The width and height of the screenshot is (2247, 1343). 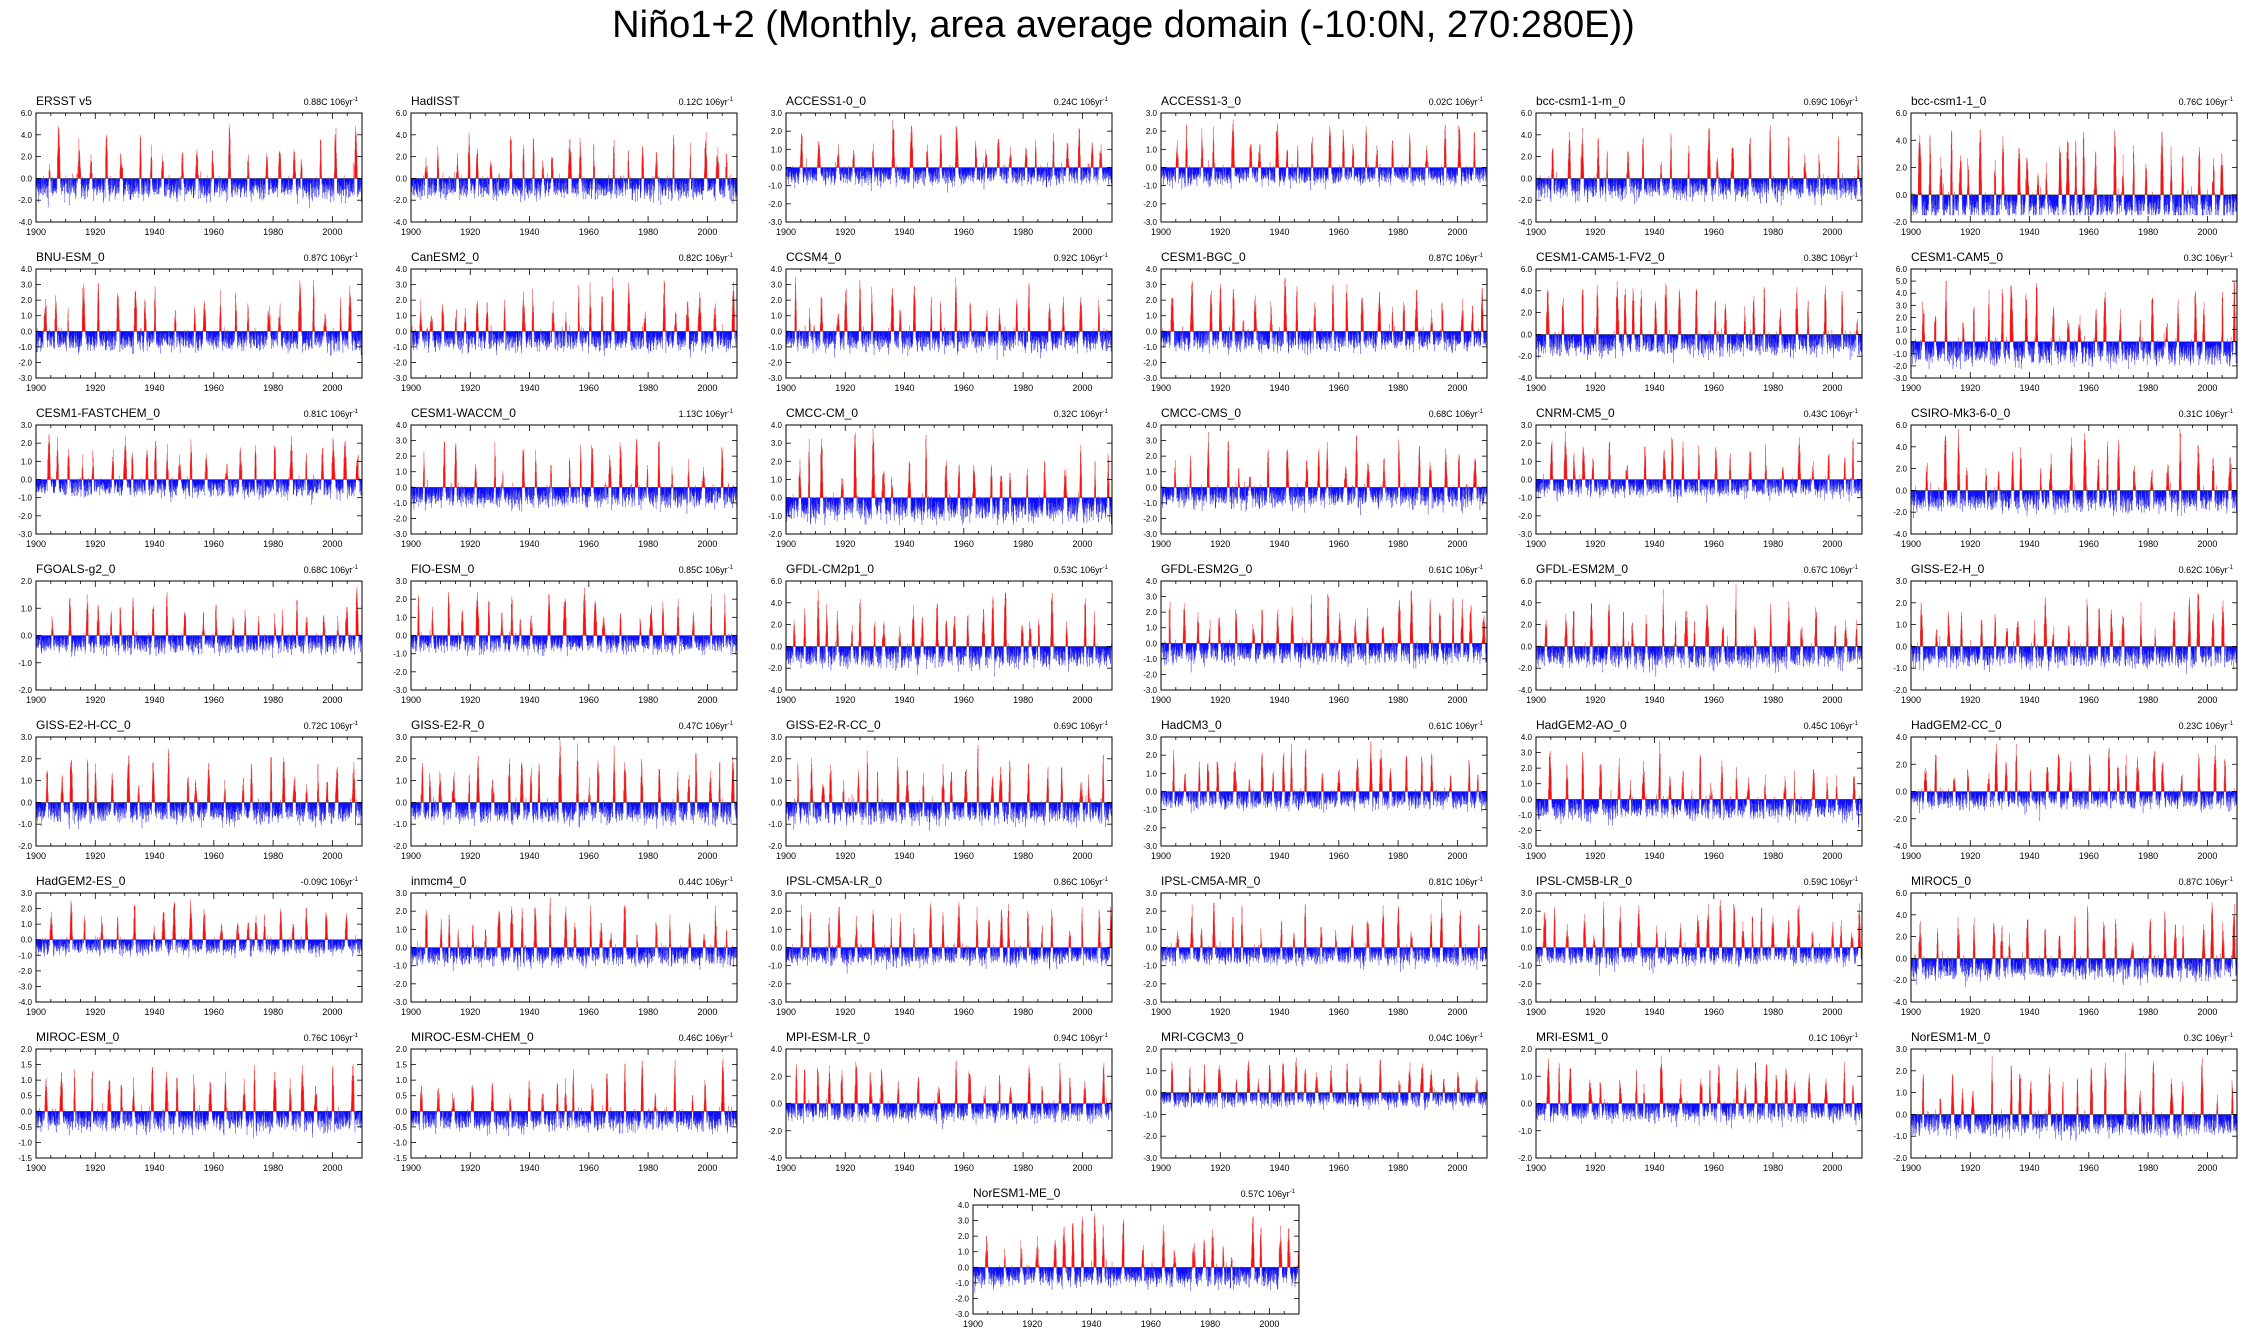 I want to click on panel-title: CESM1-CAM5-1-FV2_0, so click(x=1600, y=257).